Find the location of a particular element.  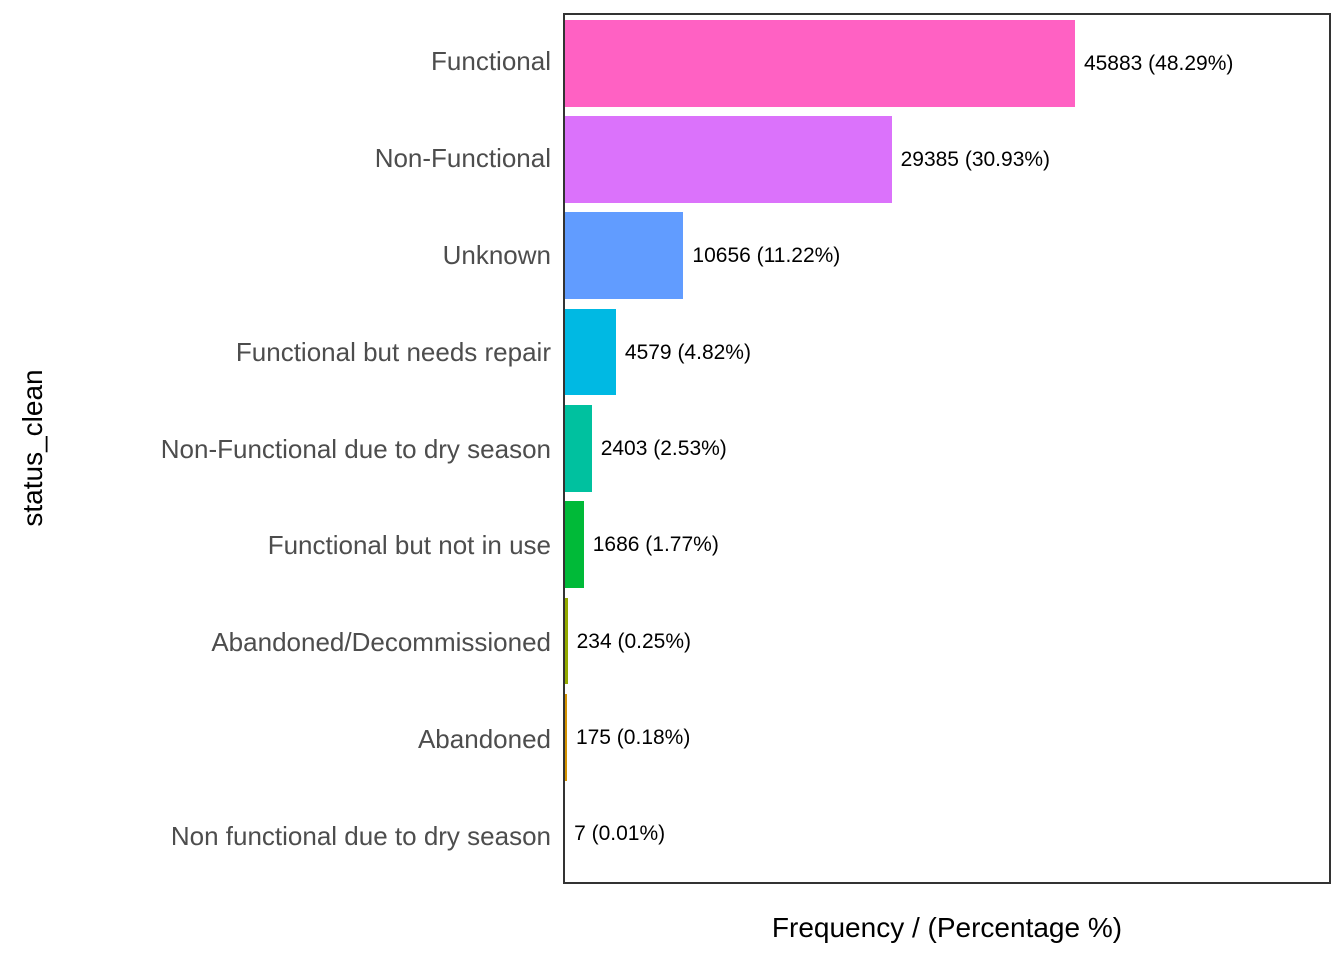

category-label: Non-Functional is located at coordinates (462, 158).